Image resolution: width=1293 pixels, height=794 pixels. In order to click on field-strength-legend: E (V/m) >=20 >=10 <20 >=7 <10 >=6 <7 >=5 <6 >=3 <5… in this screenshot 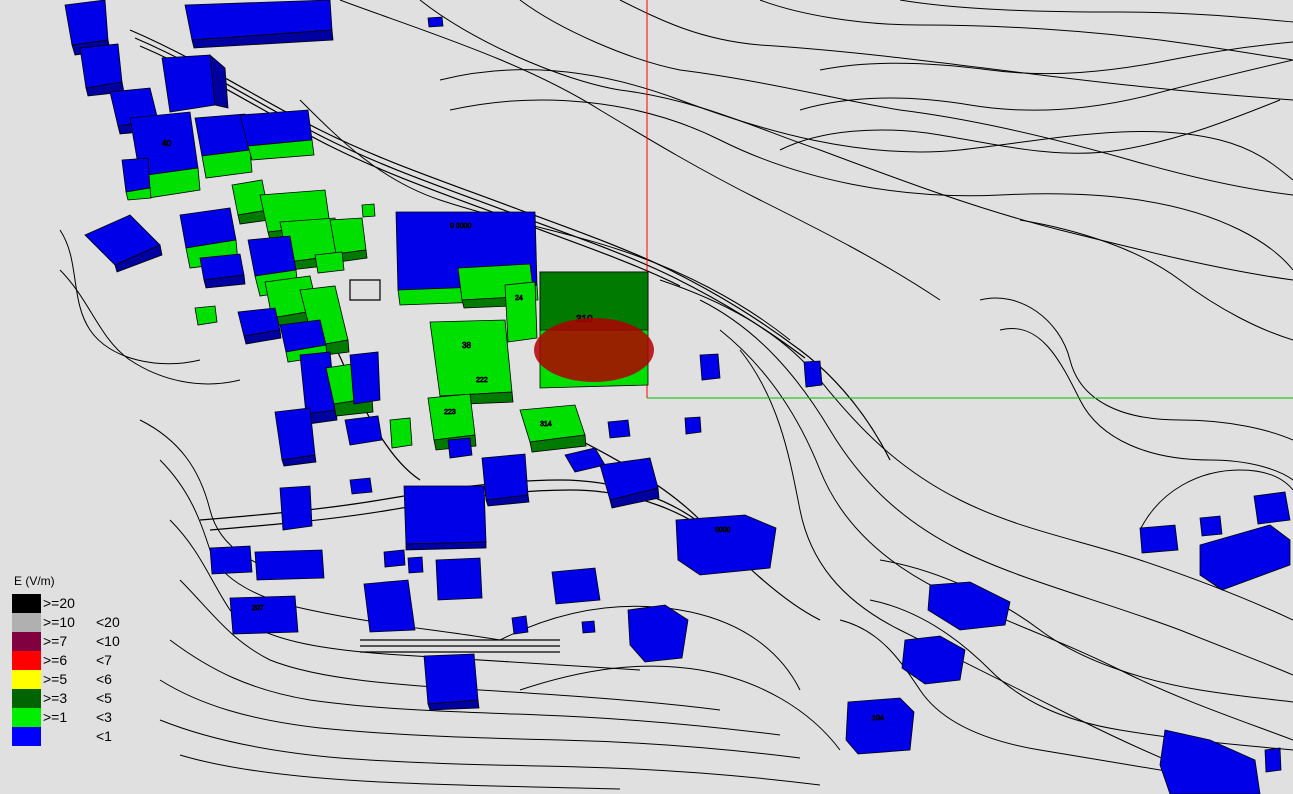, I will do `click(66, 660)`.